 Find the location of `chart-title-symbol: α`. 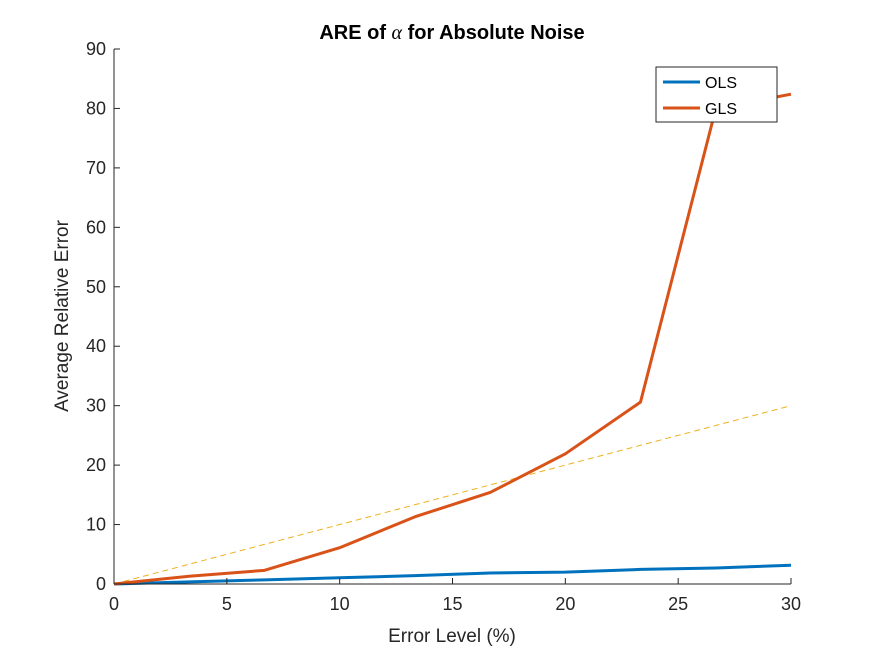

chart-title-symbol: α is located at coordinates (397, 33).